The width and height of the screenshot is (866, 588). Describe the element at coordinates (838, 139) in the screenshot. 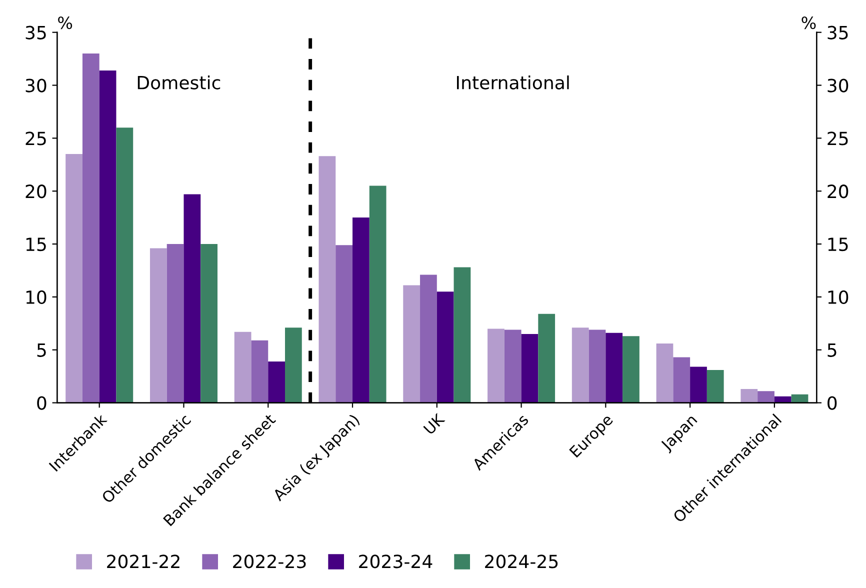

I see `y2-tick-label: 25` at that location.